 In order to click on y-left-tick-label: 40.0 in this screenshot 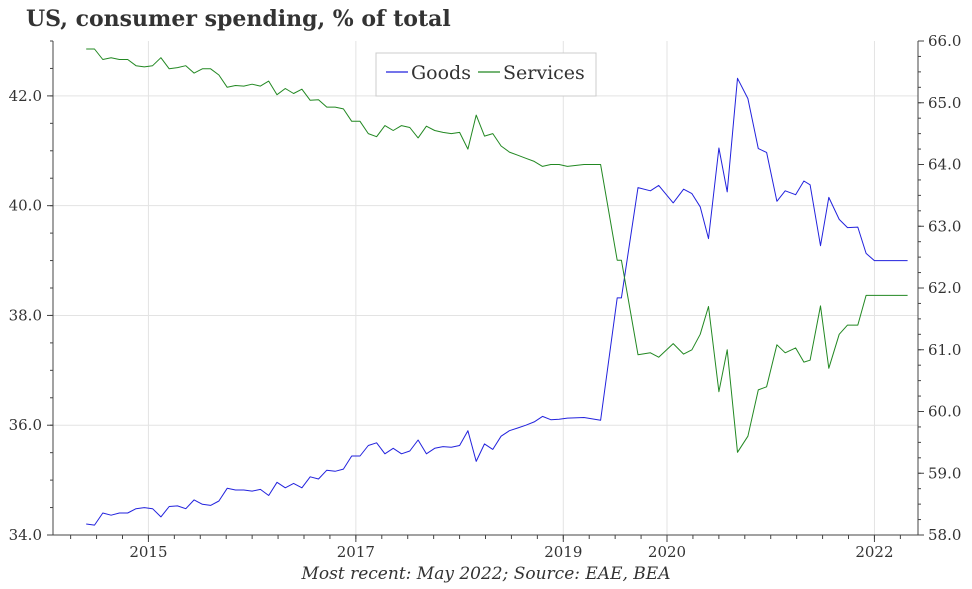, I will do `click(25, 206)`.